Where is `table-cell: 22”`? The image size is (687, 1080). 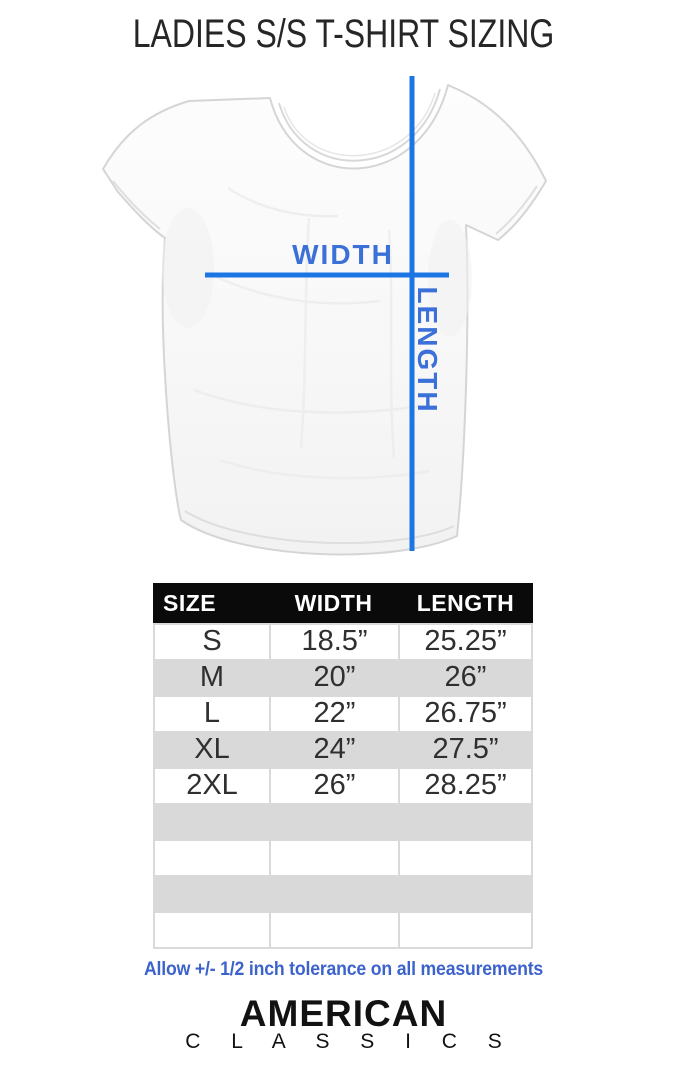 table-cell: 22” is located at coordinates (334, 714).